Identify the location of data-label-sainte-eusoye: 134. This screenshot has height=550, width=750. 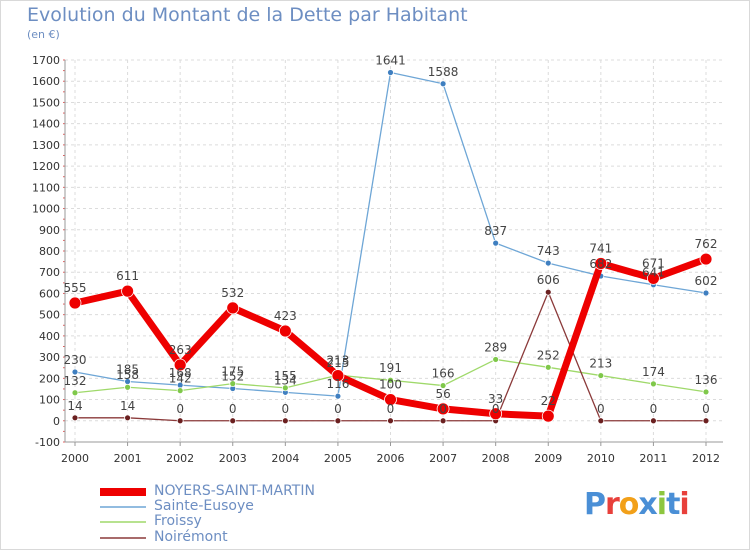
(285, 380).